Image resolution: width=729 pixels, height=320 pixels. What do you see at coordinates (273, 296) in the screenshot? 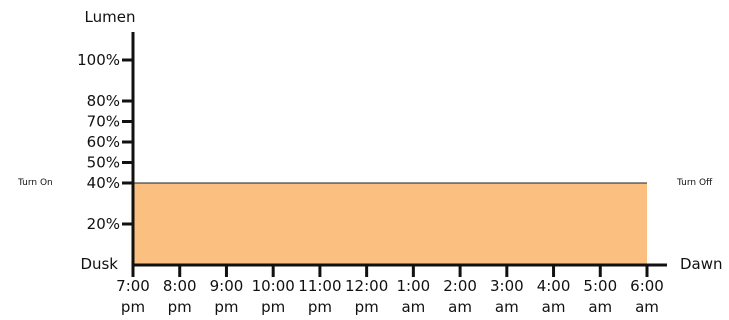
I see `x-tick-label: 10:00 pm` at bounding box center [273, 296].